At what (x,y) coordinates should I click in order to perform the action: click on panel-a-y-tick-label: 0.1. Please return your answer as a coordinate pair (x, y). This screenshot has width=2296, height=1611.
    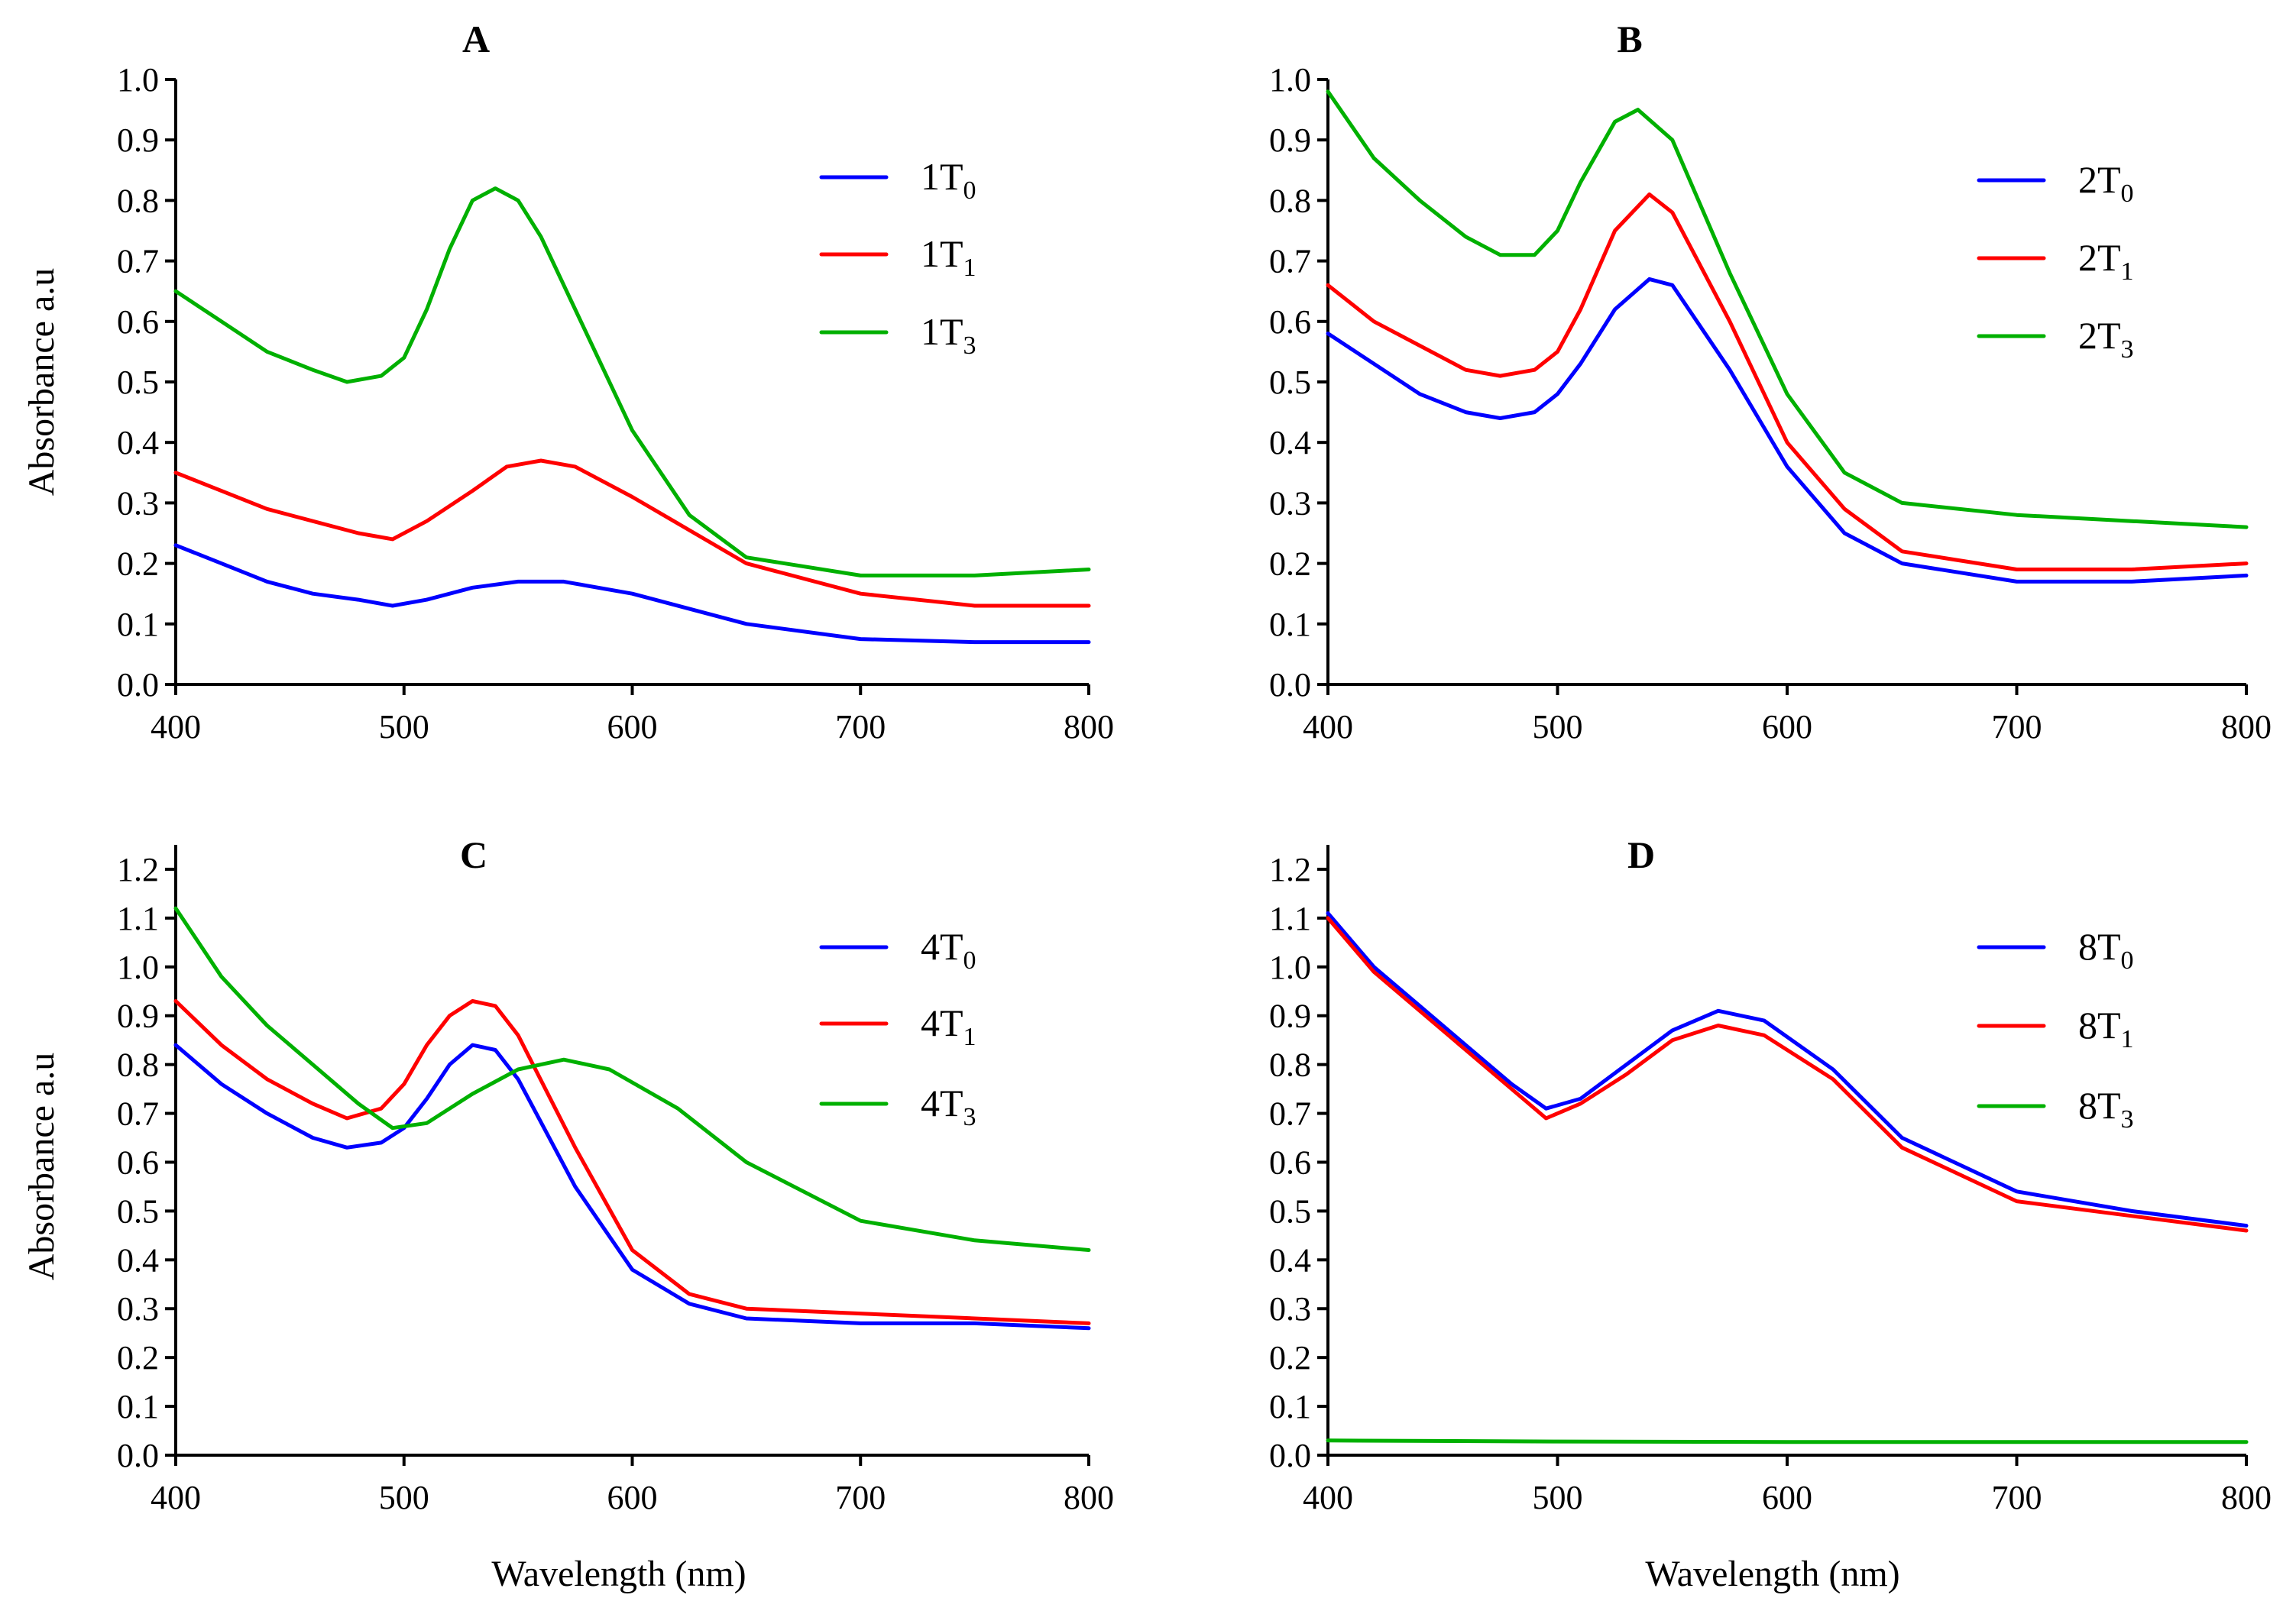
    Looking at the image, I should click on (138, 624).